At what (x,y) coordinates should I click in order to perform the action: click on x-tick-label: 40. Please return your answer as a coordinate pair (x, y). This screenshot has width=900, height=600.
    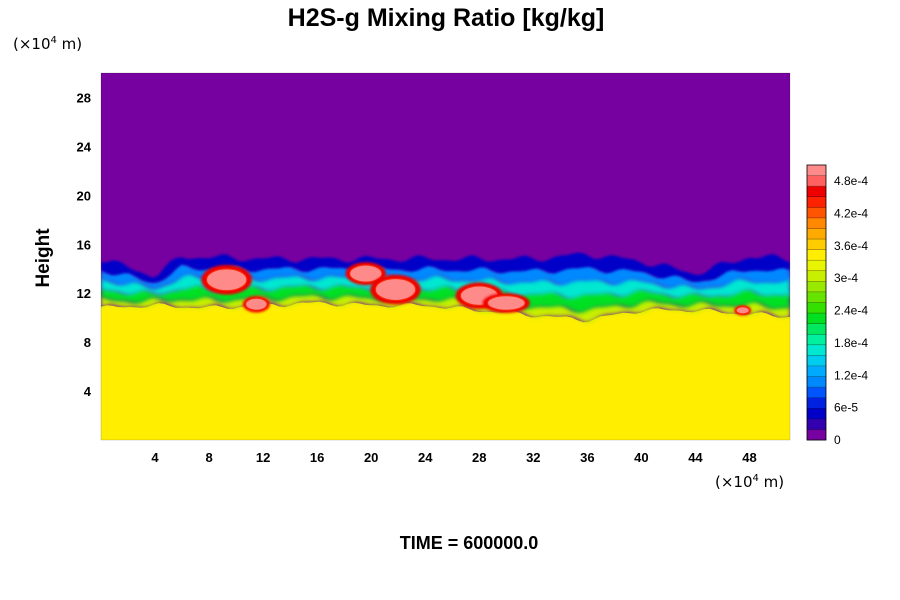
    Looking at the image, I should click on (641, 457).